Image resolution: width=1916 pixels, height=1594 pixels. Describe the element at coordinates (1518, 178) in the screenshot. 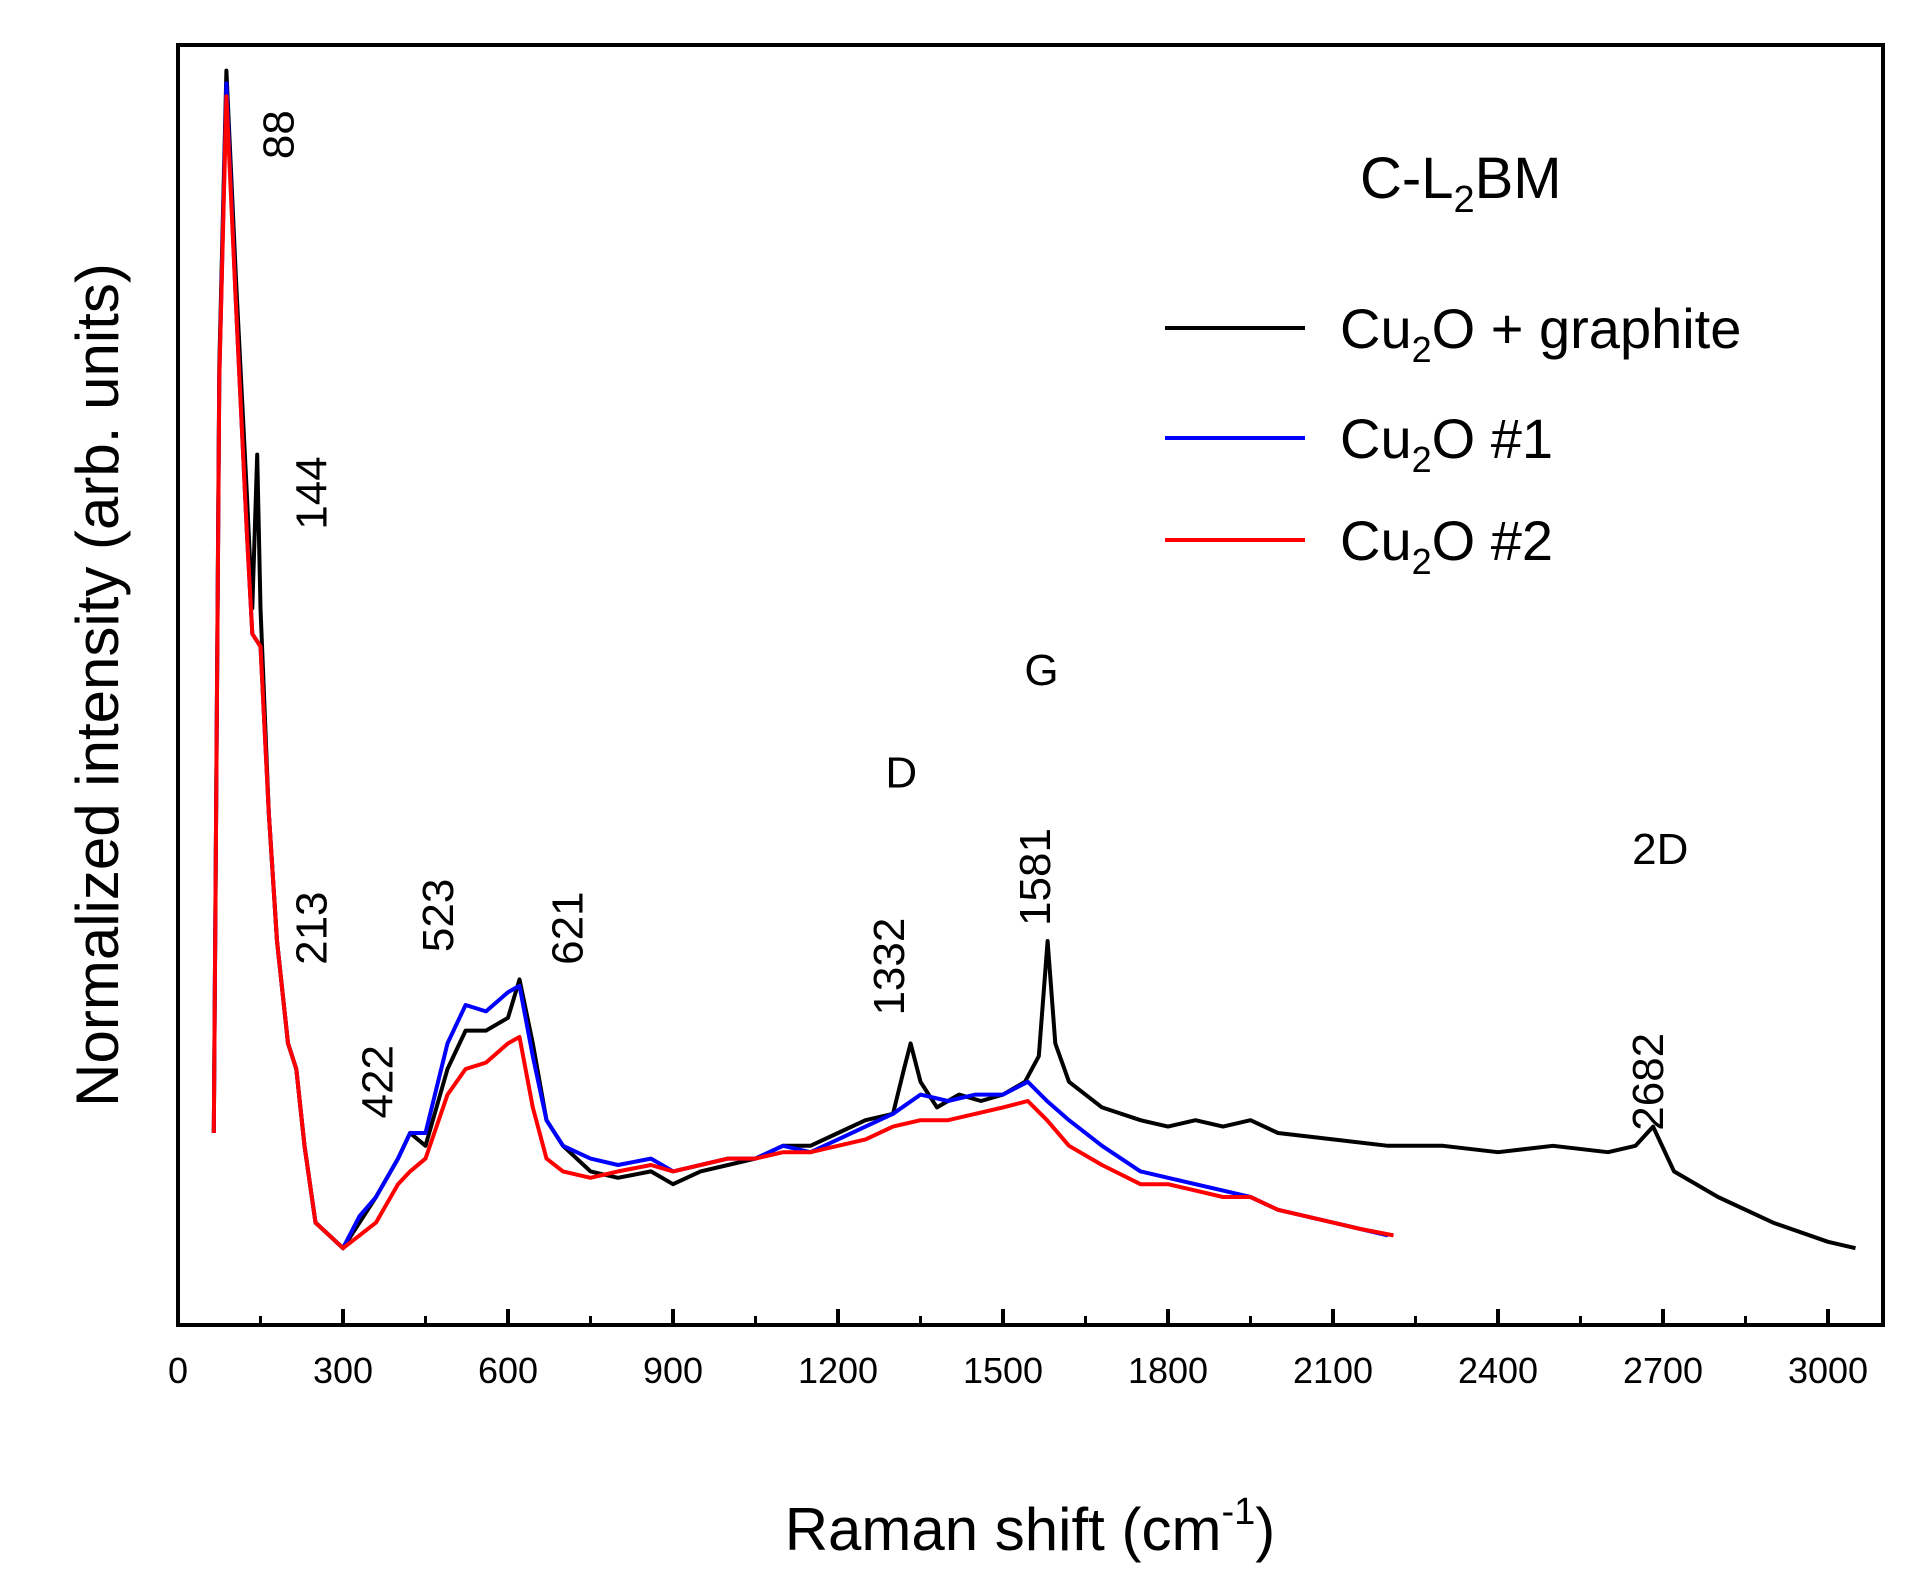

I see `sample-label-tail: BM` at that location.